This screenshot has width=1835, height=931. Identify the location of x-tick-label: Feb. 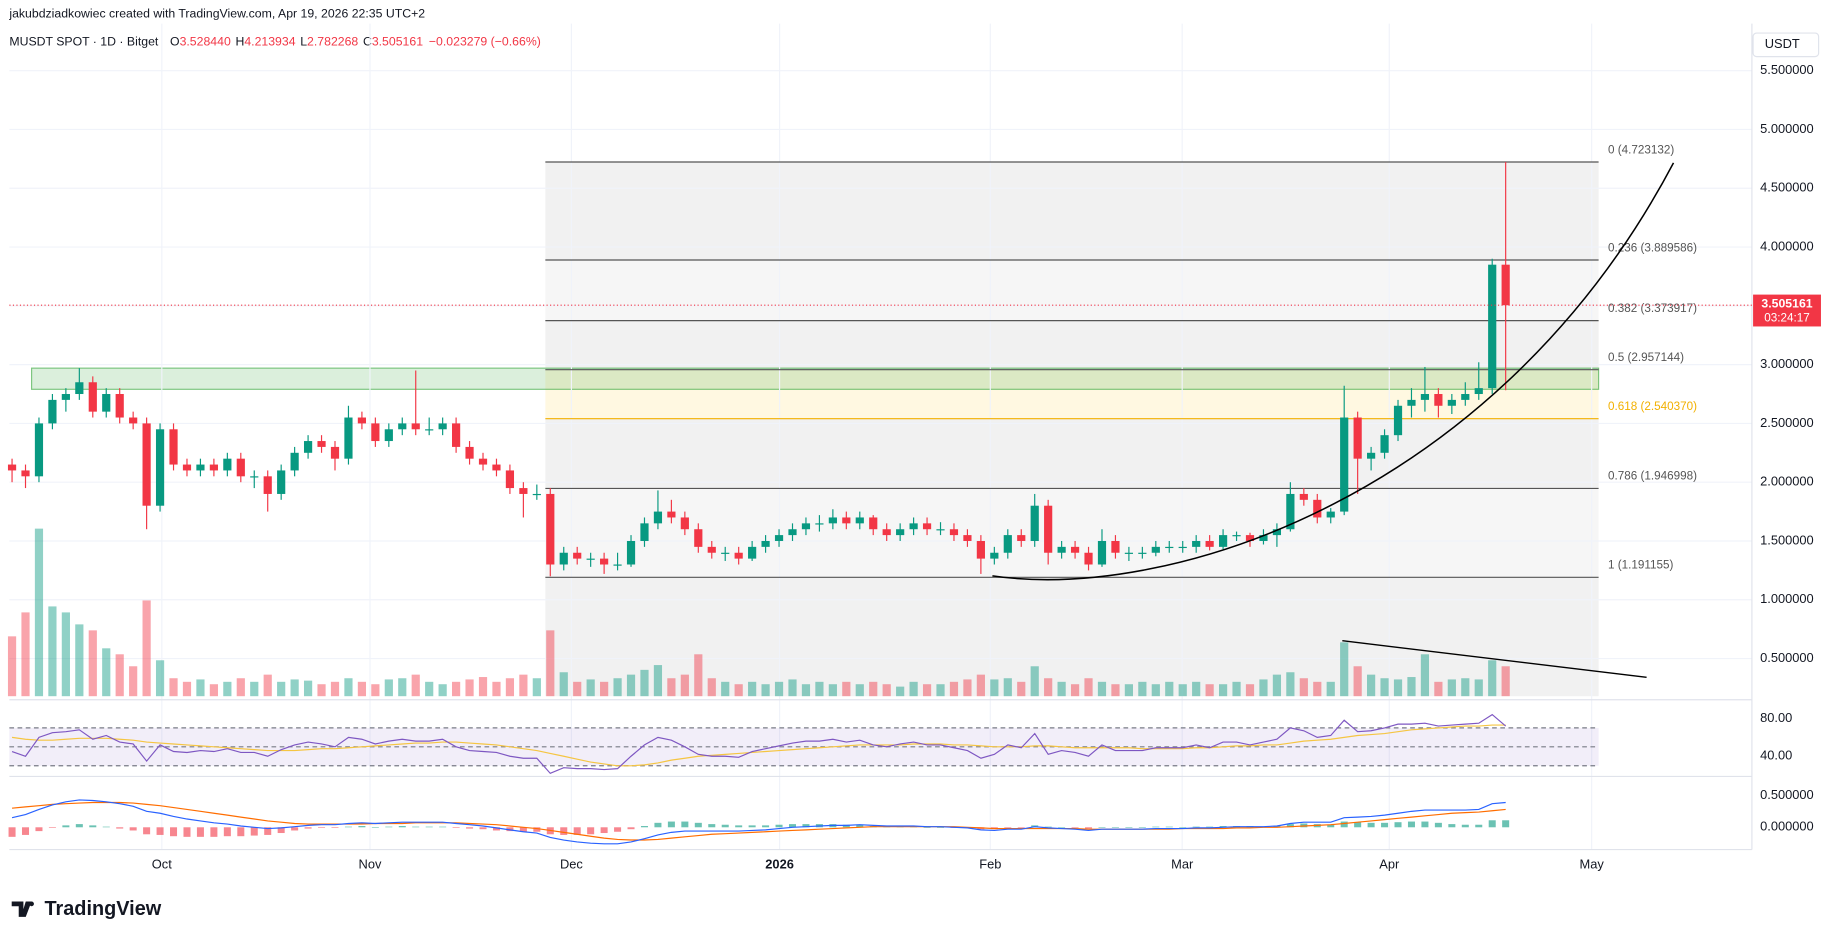
(990, 863).